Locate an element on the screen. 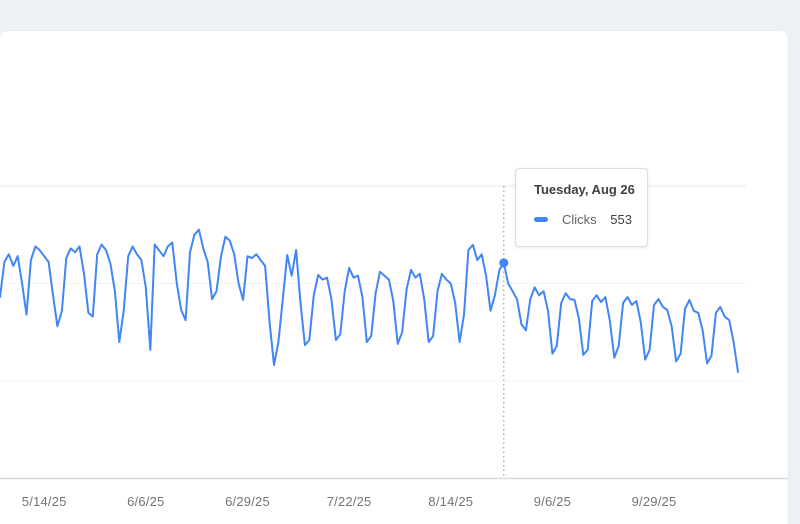  tooltip-series-value: 553 is located at coordinates (621, 219).